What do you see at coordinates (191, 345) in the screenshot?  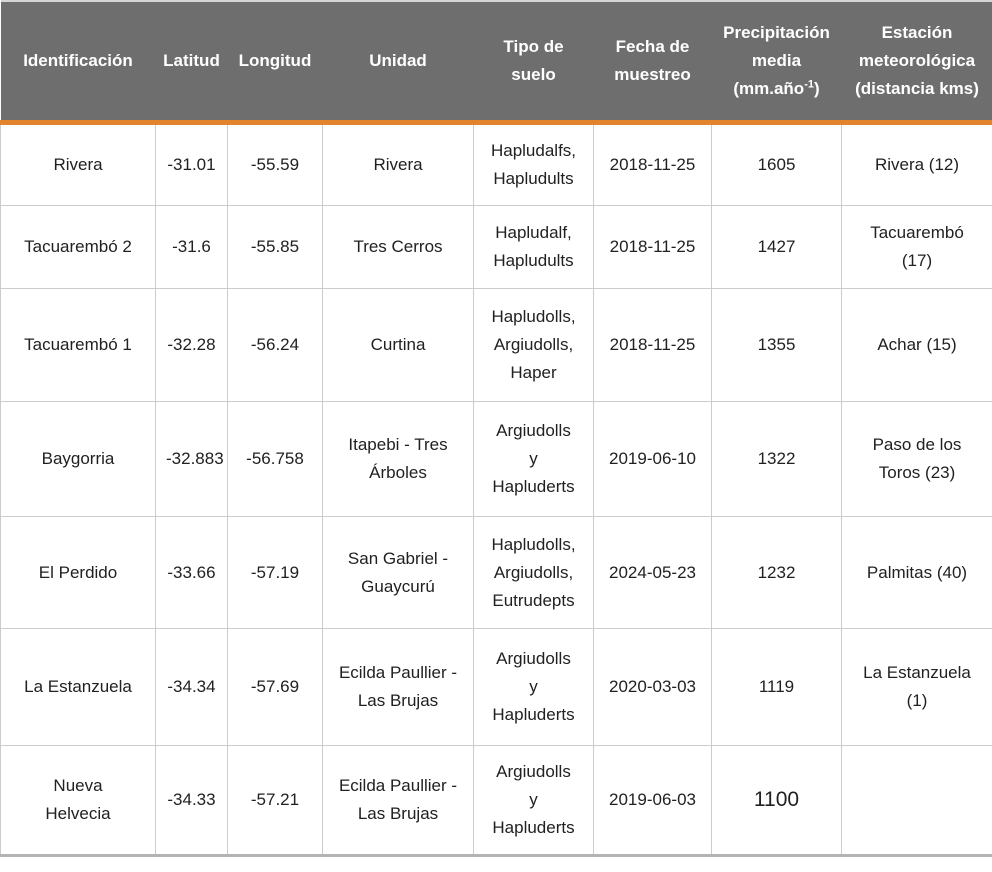 I see `cell-latitud: -32.28` at bounding box center [191, 345].